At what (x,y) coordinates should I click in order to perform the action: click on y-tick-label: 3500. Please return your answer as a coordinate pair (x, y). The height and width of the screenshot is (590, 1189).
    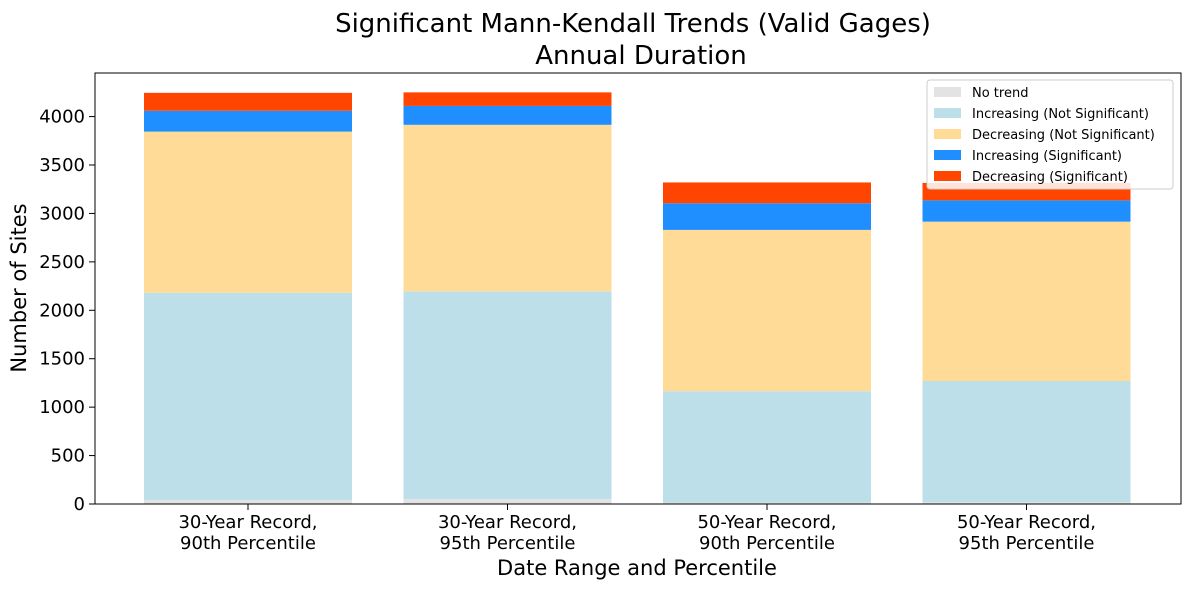
    Looking at the image, I should click on (62, 165).